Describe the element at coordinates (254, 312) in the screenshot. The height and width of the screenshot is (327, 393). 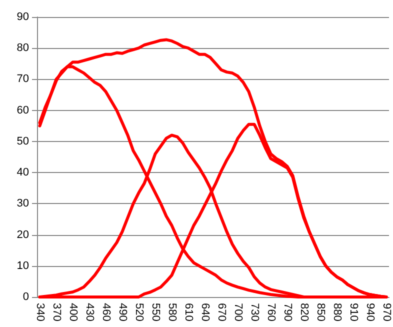
I see `x-tick-label: 730` at that location.